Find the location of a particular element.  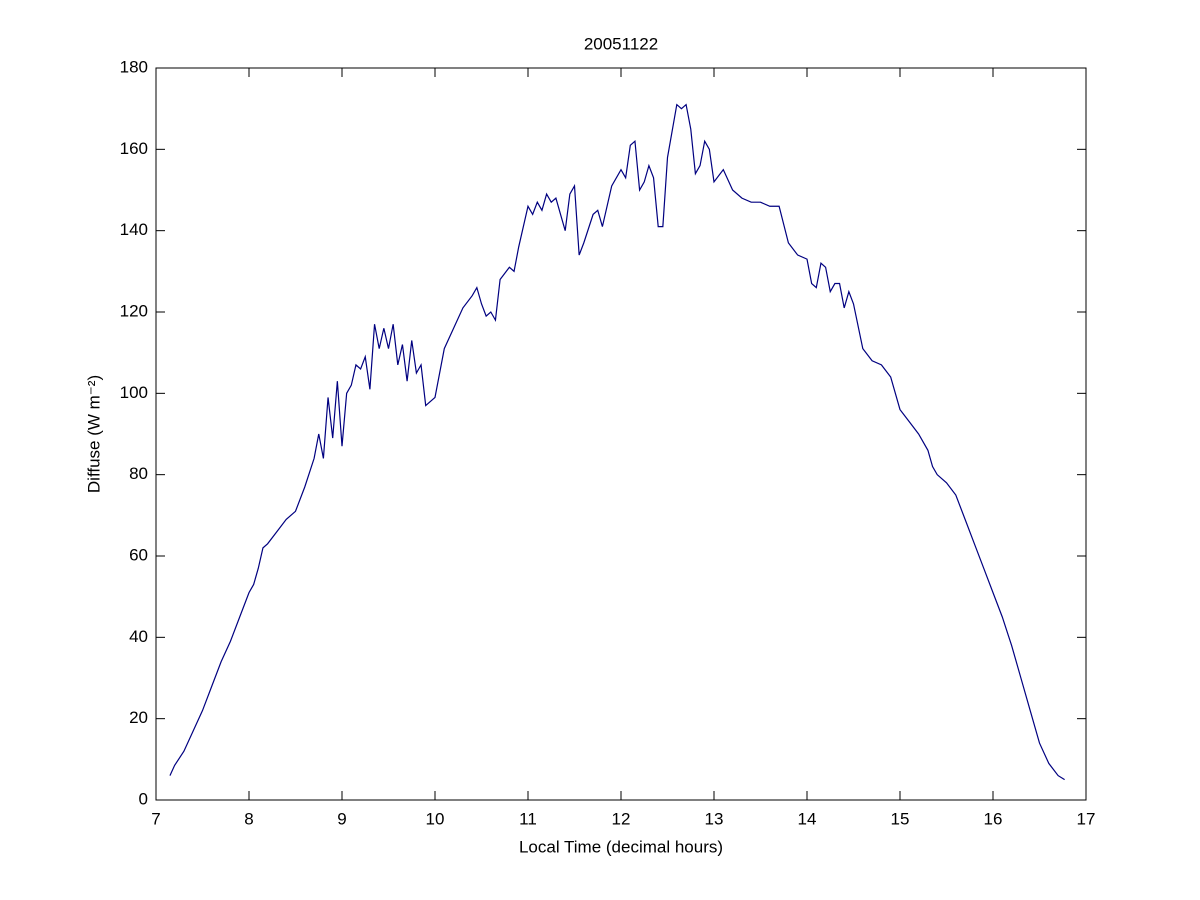

y-tick-label: 20 is located at coordinates (138, 717).